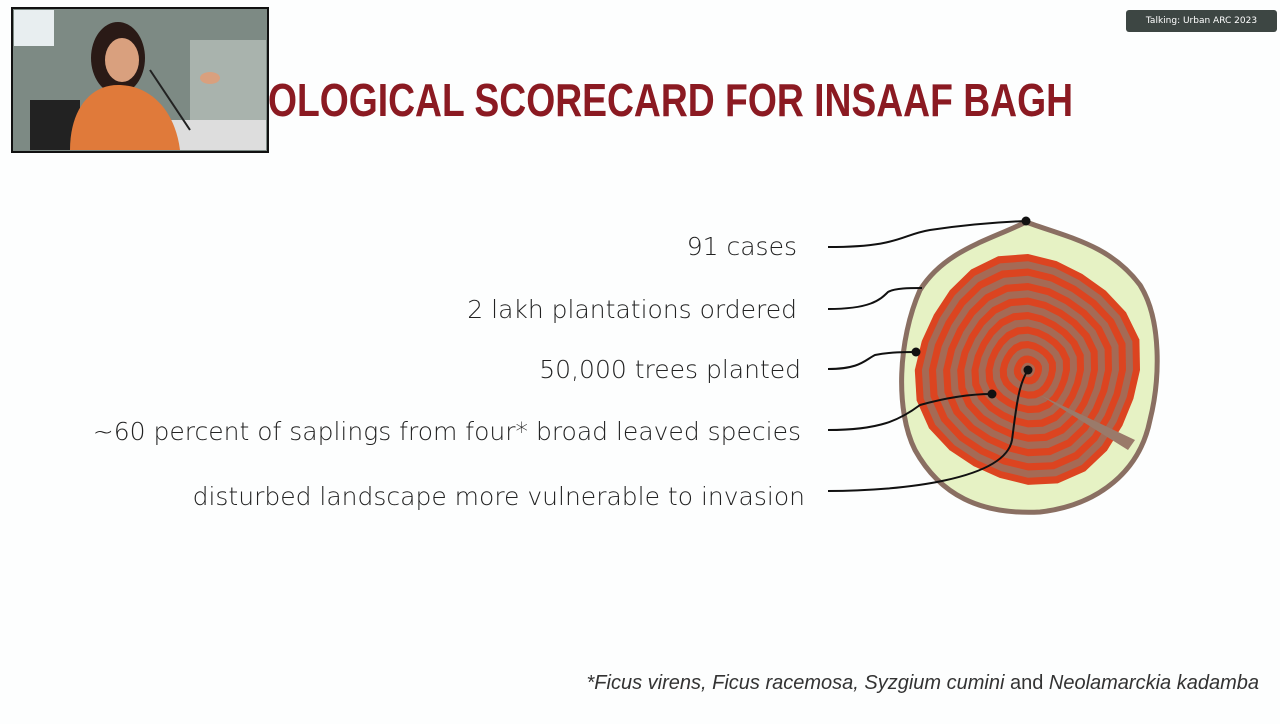 This screenshot has width=1280, height=724. What do you see at coordinates (972, 307) in the screenshot?
I see `leader-dots` at bounding box center [972, 307].